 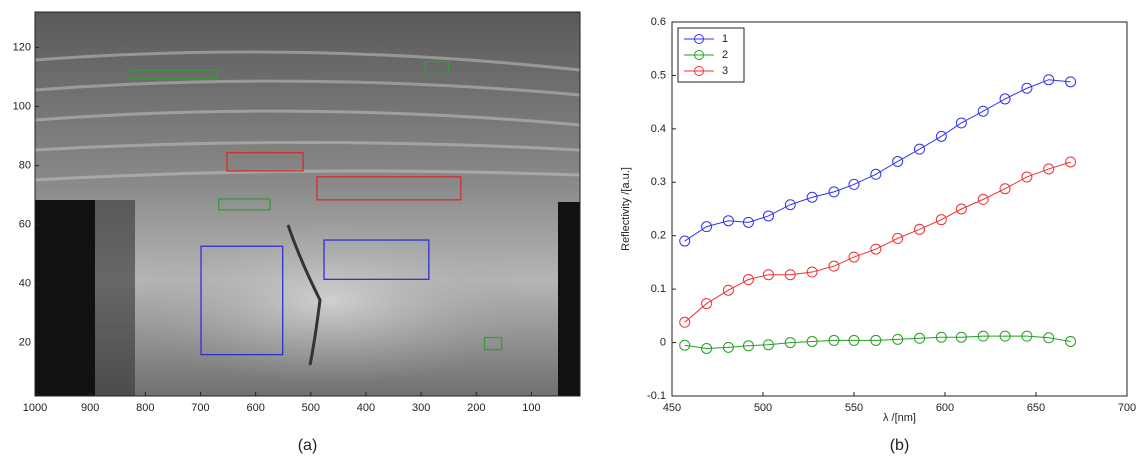 What do you see at coordinates (476, 408) in the screenshot?
I see `x-tick-label: 200` at bounding box center [476, 408].